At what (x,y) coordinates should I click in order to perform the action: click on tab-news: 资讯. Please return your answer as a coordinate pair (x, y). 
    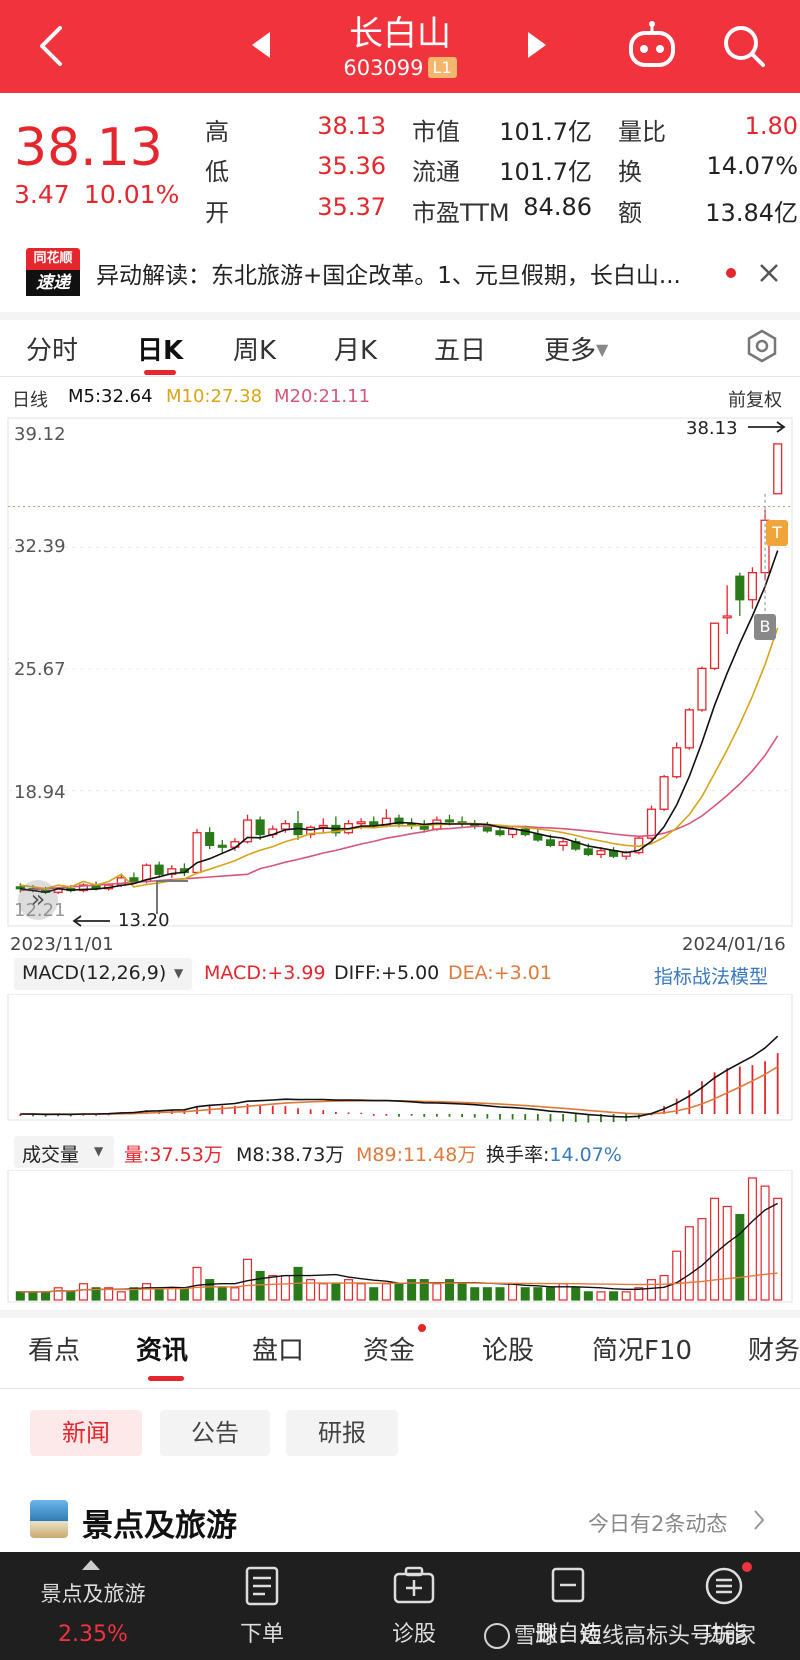
    Looking at the image, I should click on (162, 1351).